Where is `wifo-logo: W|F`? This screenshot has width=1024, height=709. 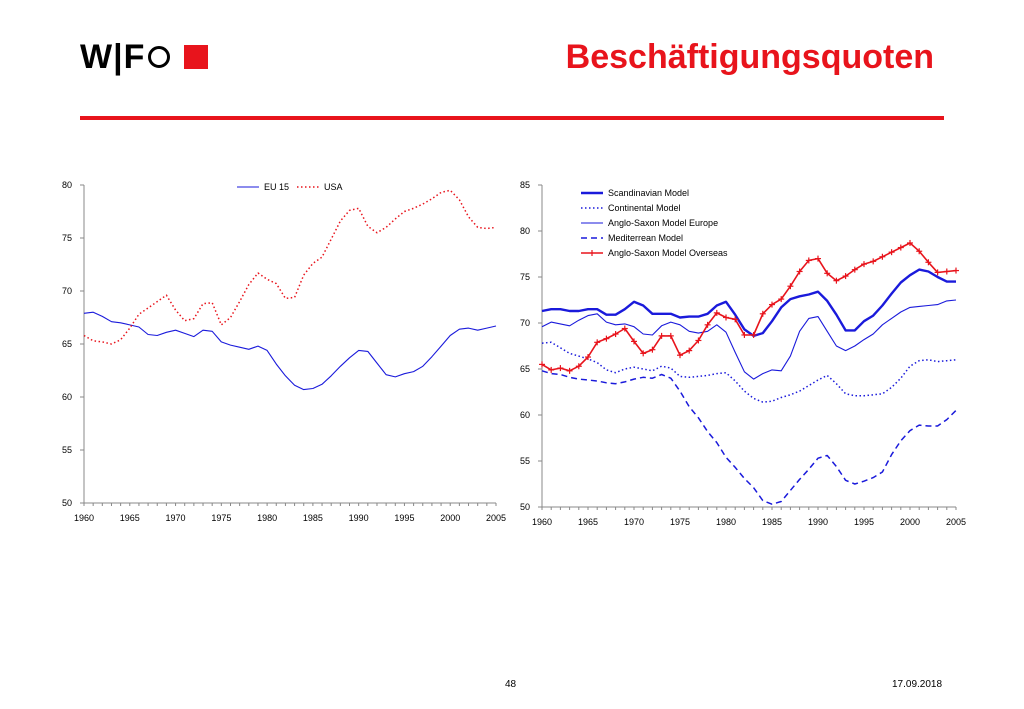
wifo-logo: W|F is located at coordinates (144, 57).